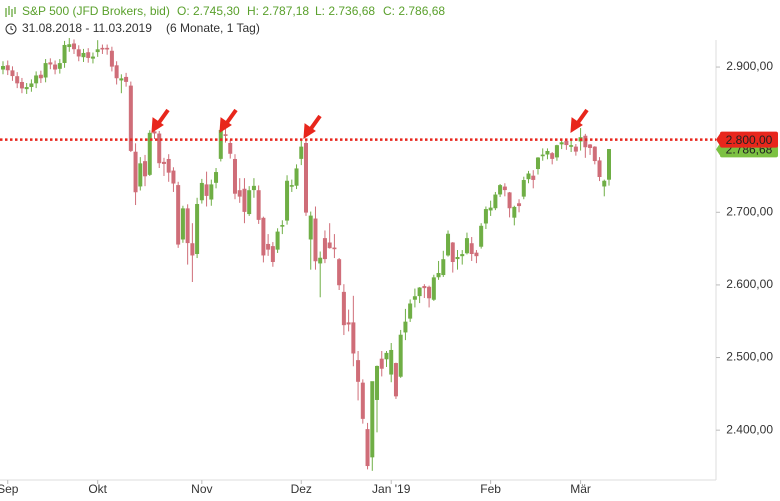 The image size is (780, 501). I want to click on chart-title: S&P 500 (JFD Brokers, bid), so click(96, 11).